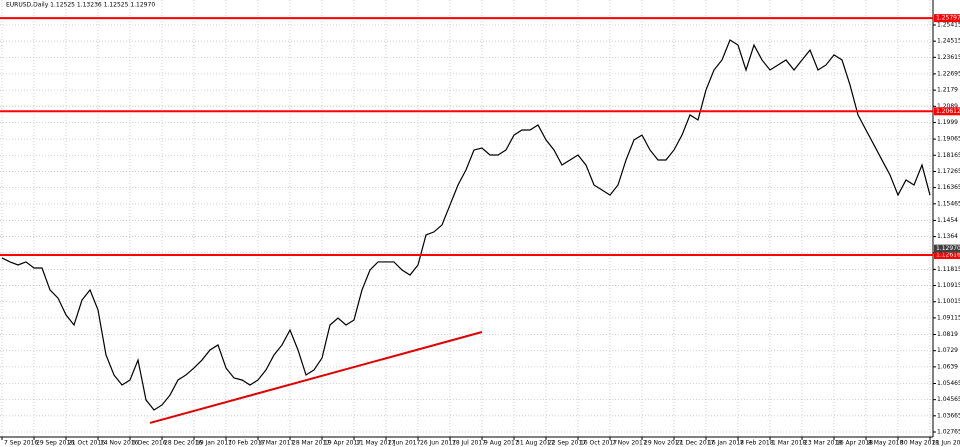 Image resolution: width=960 pixels, height=447 pixels. What do you see at coordinates (277, 443) in the screenshot?
I see `x-tick-label: 6 Mar 2017` at bounding box center [277, 443].